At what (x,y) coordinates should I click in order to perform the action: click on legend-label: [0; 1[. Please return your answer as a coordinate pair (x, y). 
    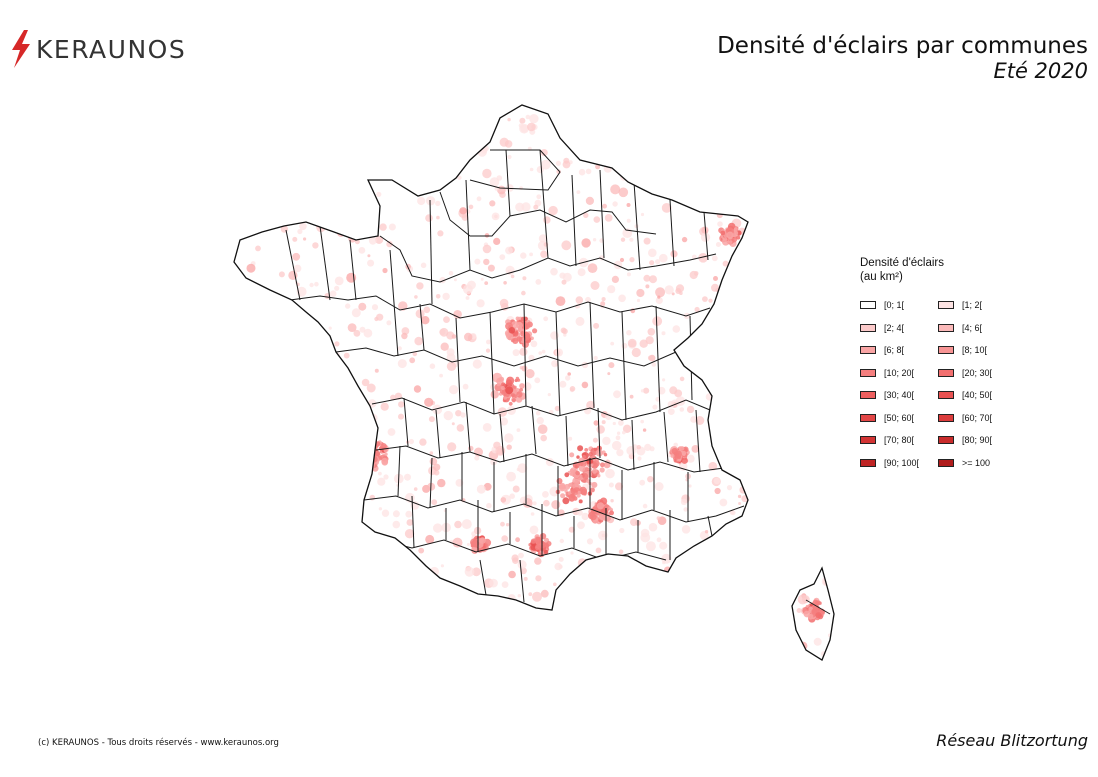
    Looking at the image, I should click on (894, 305).